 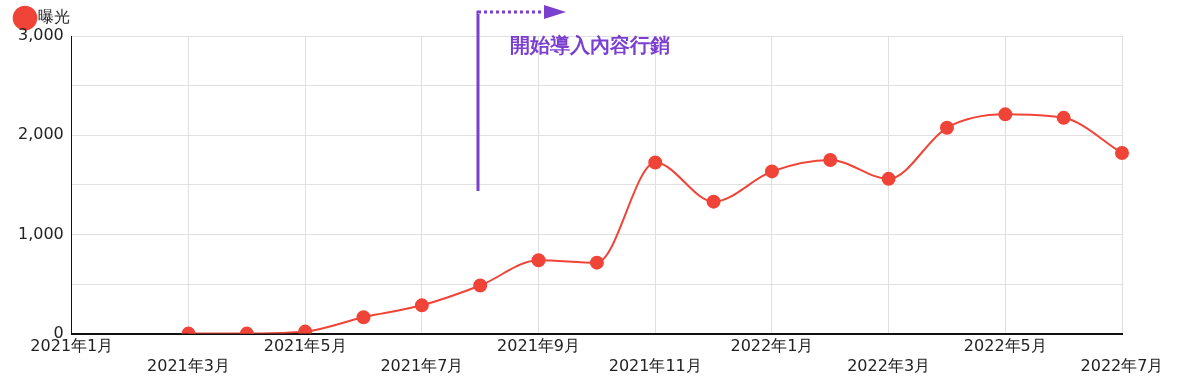 I want to click on text: 1,000, so click(x=40, y=233).